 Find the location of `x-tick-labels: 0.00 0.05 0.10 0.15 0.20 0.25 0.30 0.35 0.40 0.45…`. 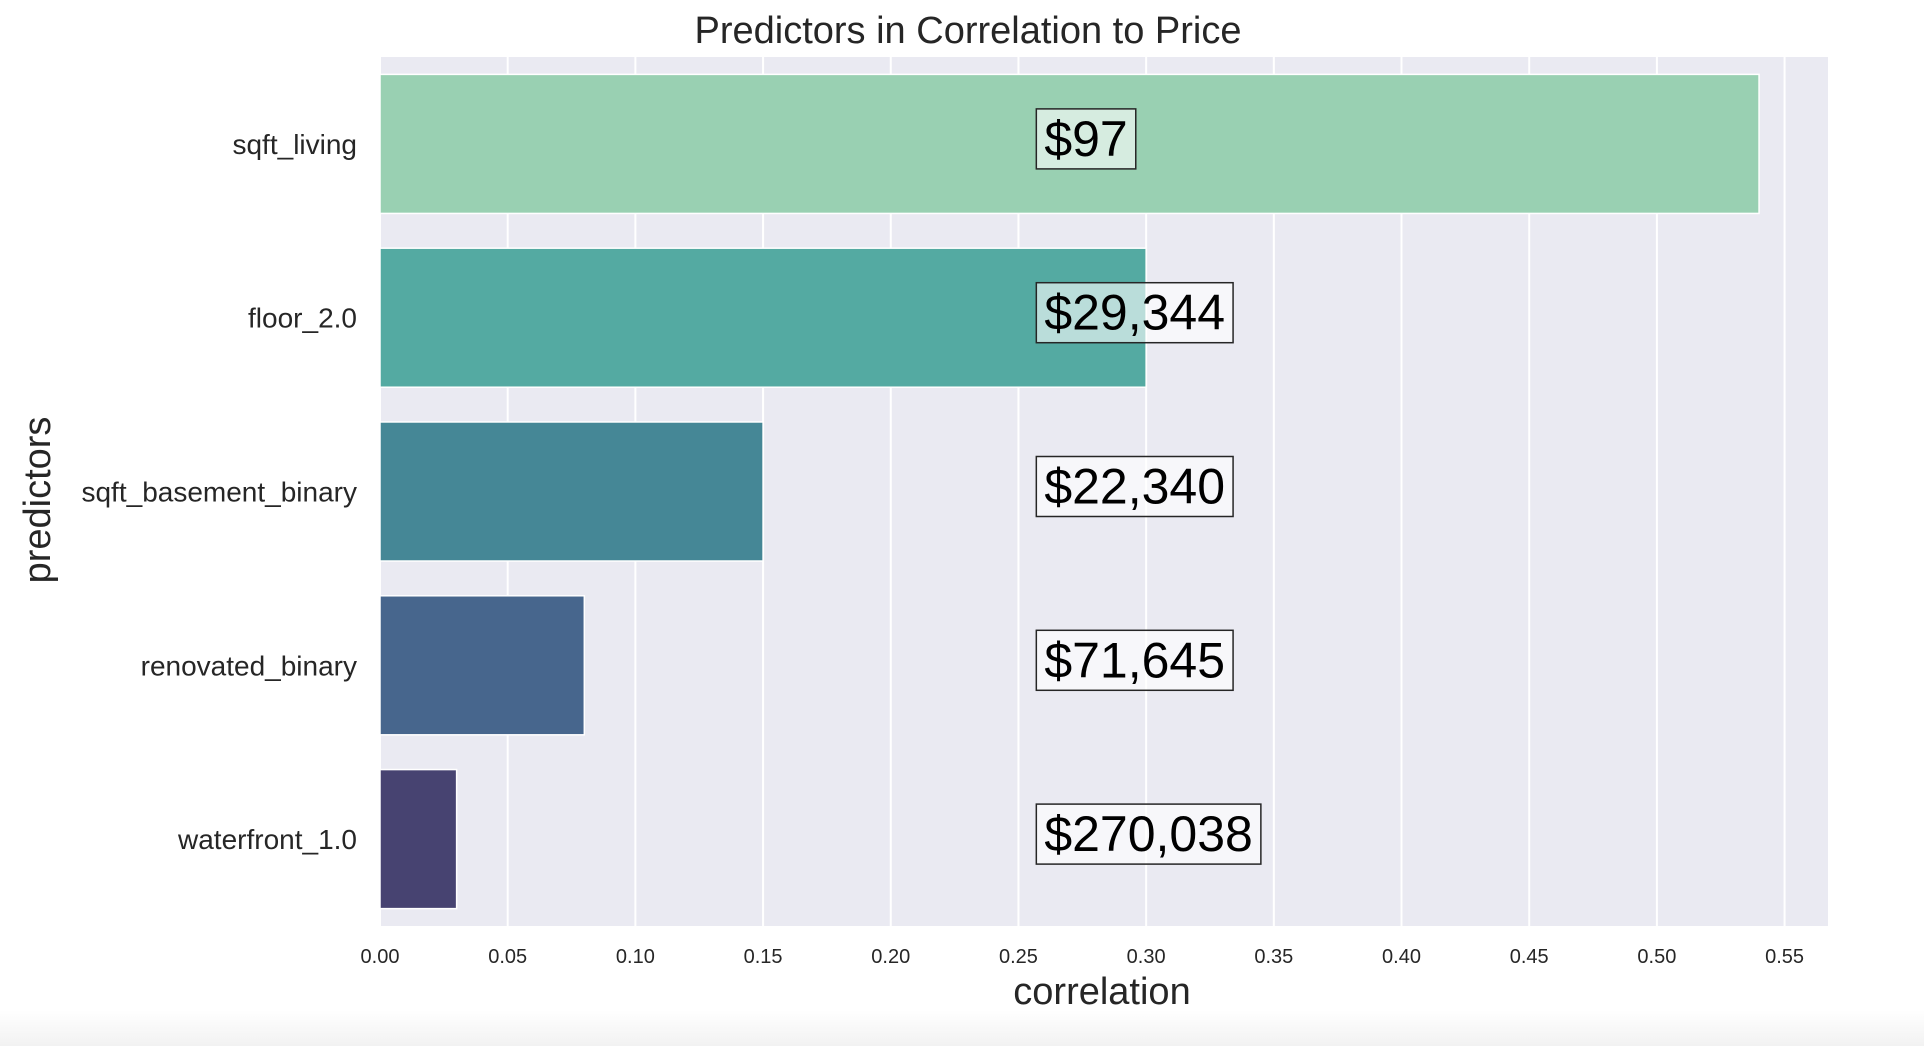

x-tick-labels: 0.00 0.05 0.10 0.15 0.20 0.25 0.30 0.35 0.40 0.45… is located at coordinates (1083, 957).